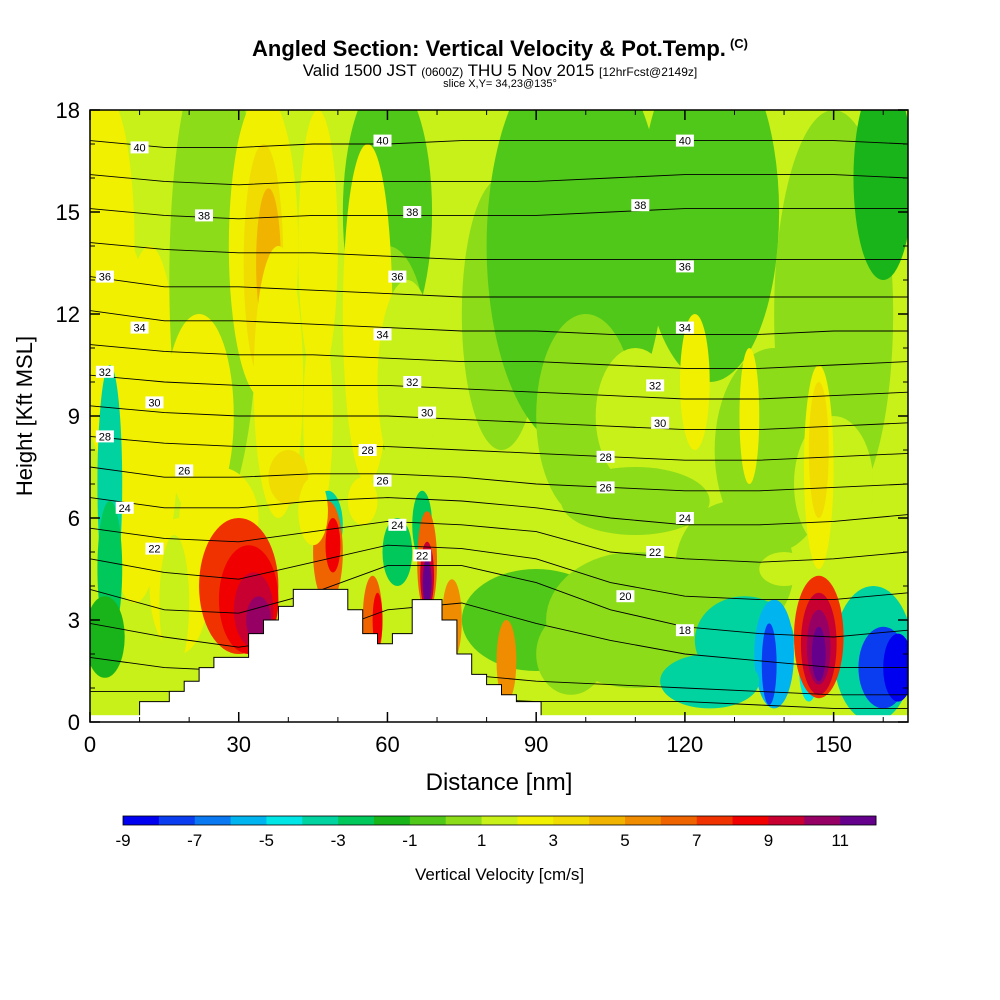 The image size is (1000, 1000). What do you see at coordinates (499, 874) in the screenshot?
I see `colorbar-label: Vertical Velocity [cm/s]` at bounding box center [499, 874].